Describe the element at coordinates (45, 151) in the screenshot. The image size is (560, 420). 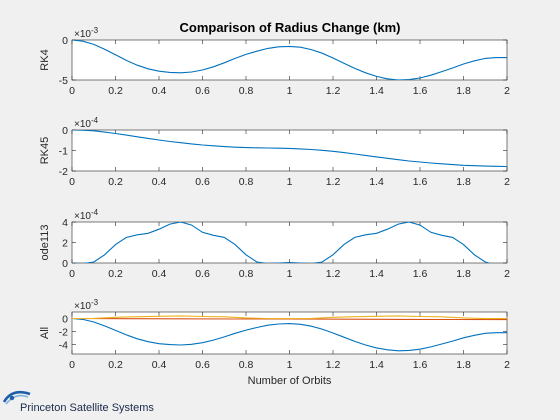
I see `y-axis-label: RK45` at that location.